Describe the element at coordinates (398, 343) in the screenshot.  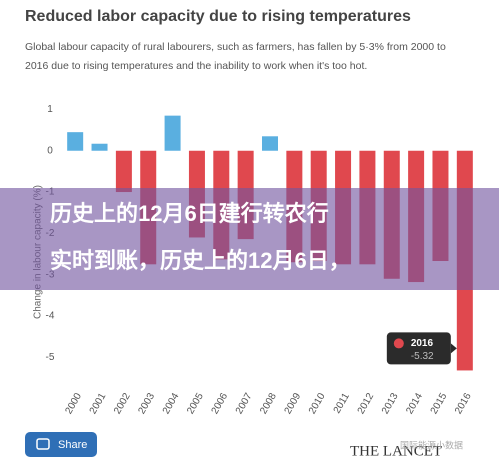
I see `tooltip-swatch` at that location.